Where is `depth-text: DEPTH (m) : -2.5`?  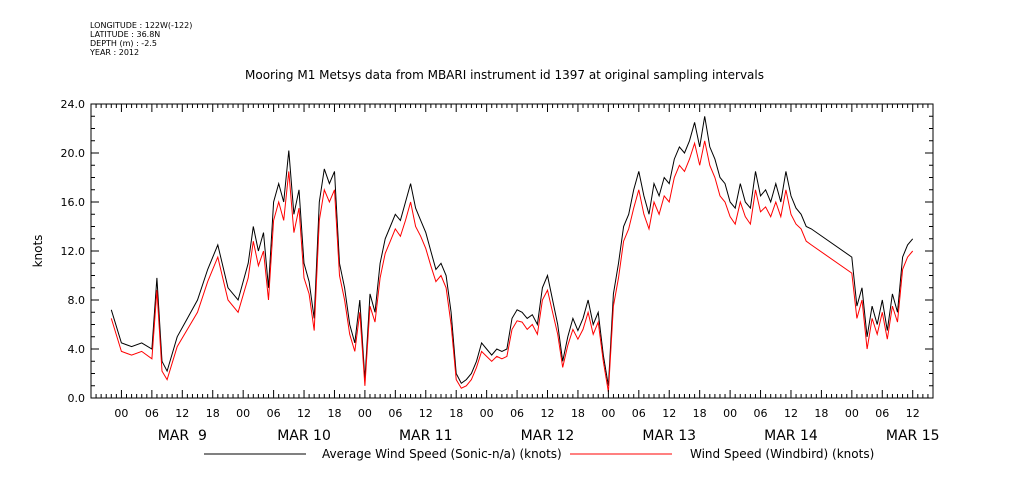 depth-text: DEPTH (m) : -2.5 is located at coordinates (123, 43).